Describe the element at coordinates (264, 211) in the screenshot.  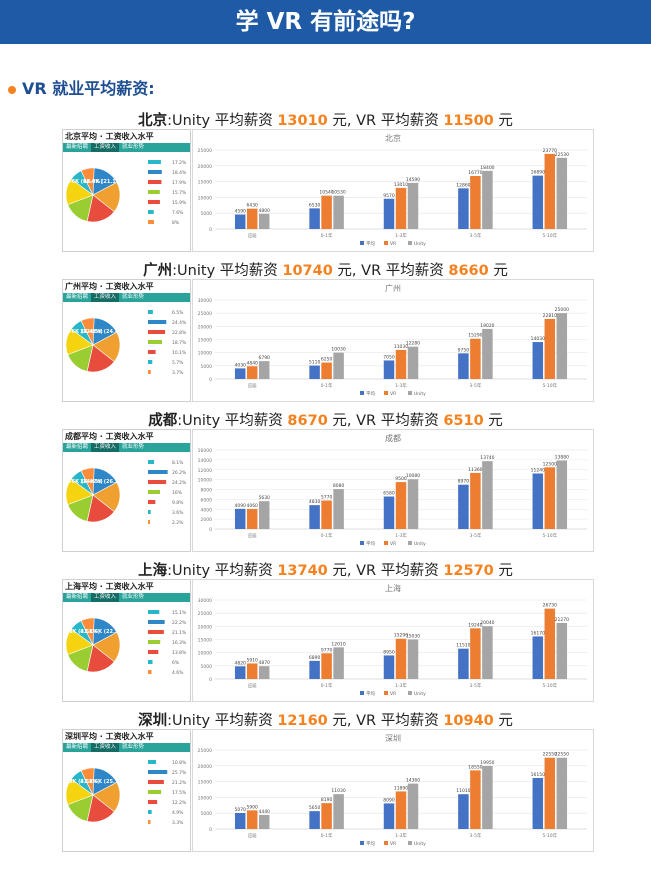
I see `data-label: 4800` at that location.